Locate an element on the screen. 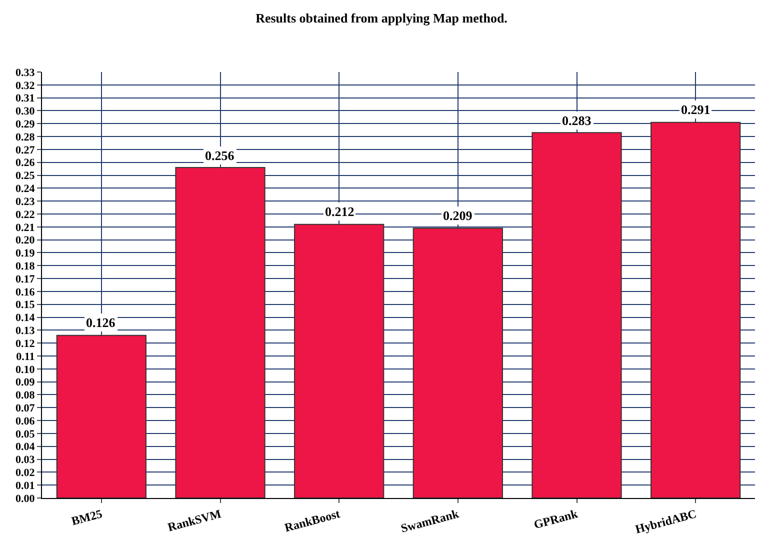 The image size is (763, 544). x-tick-label: GPRank is located at coordinates (556, 519).